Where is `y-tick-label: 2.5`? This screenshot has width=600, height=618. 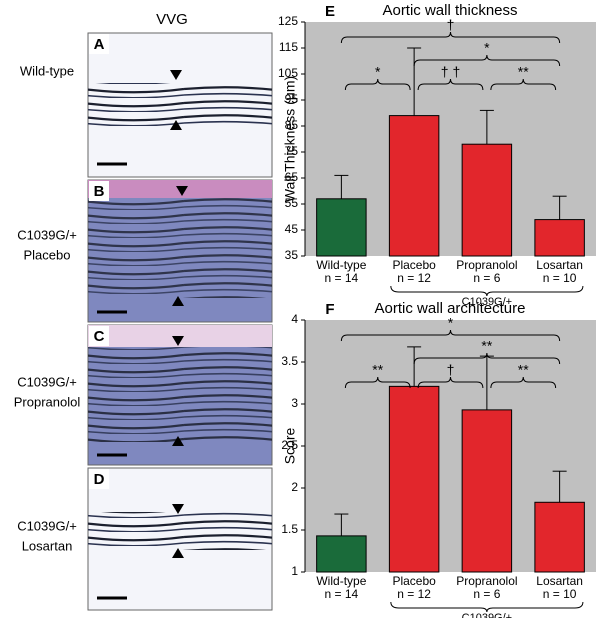 y-tick-label: 2.5 is located at coordinates (289, 445).